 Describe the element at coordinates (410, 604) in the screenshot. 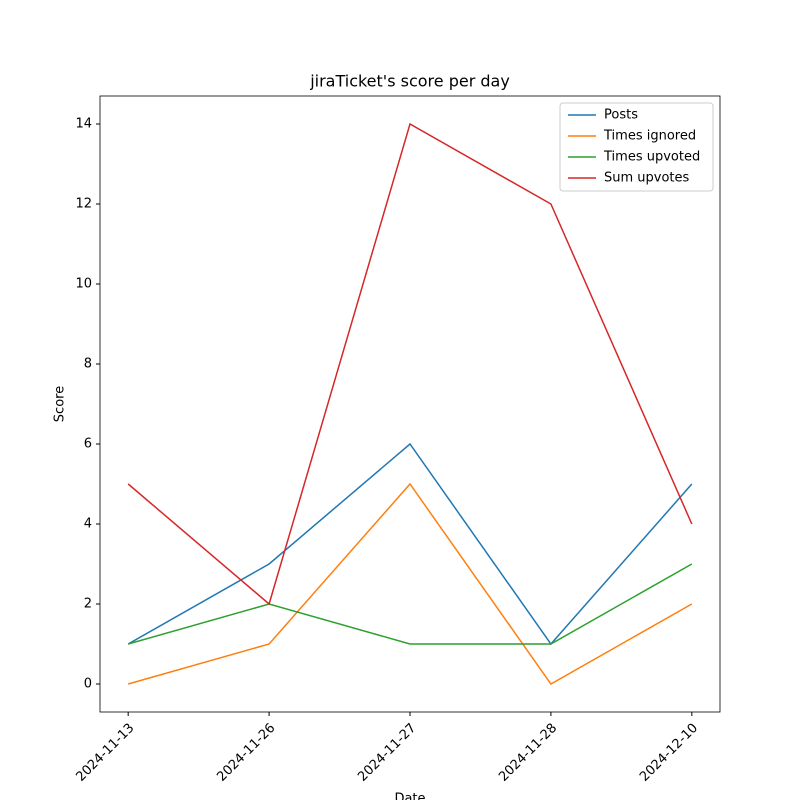

I see `series-line` at that location.